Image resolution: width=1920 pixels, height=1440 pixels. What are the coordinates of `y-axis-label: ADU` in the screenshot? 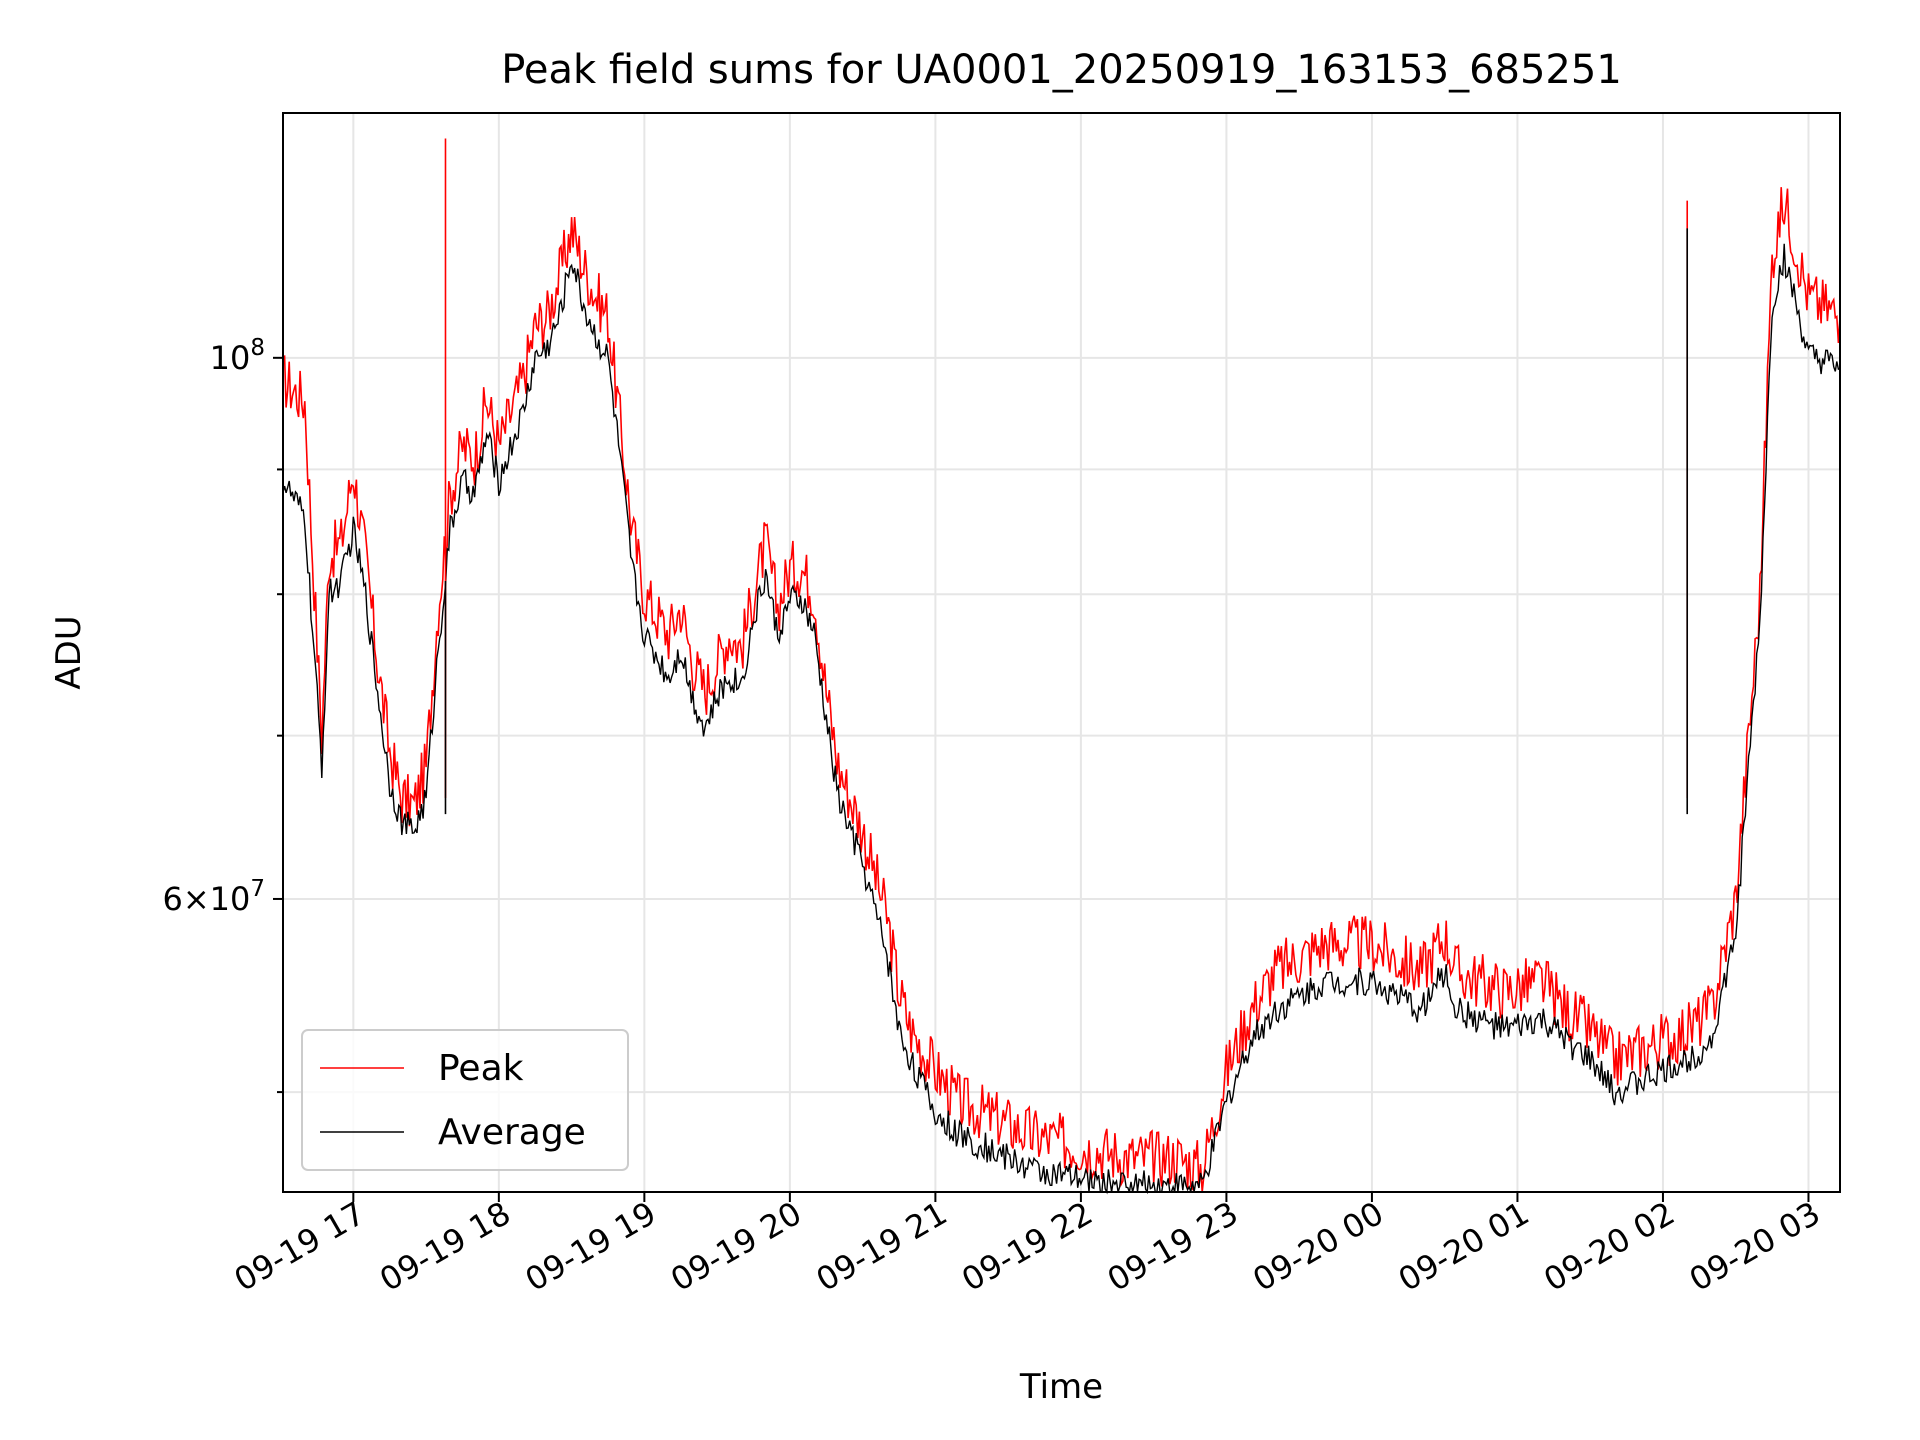 It's located at (69, 652).